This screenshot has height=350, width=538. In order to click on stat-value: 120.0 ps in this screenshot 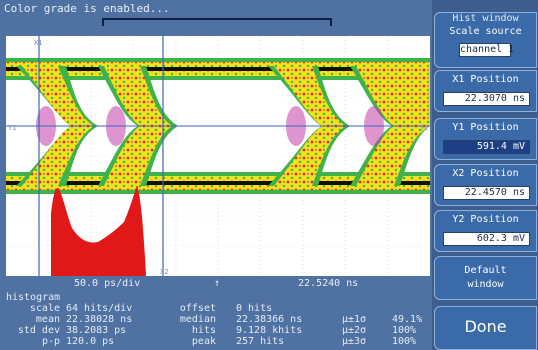, I will do `click(90, 341)`.